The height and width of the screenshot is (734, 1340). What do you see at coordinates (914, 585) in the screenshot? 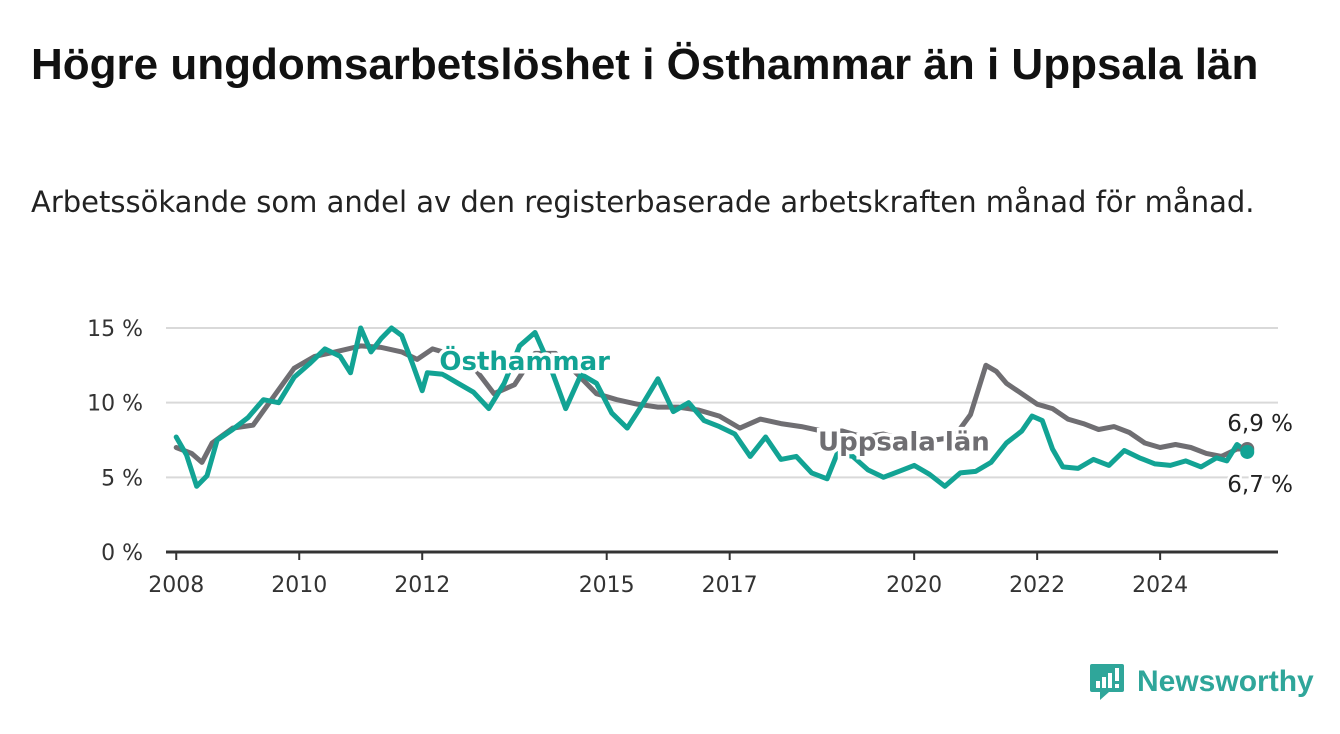
I see `x-tick-label: 2020` at bounding box center [914, 585].